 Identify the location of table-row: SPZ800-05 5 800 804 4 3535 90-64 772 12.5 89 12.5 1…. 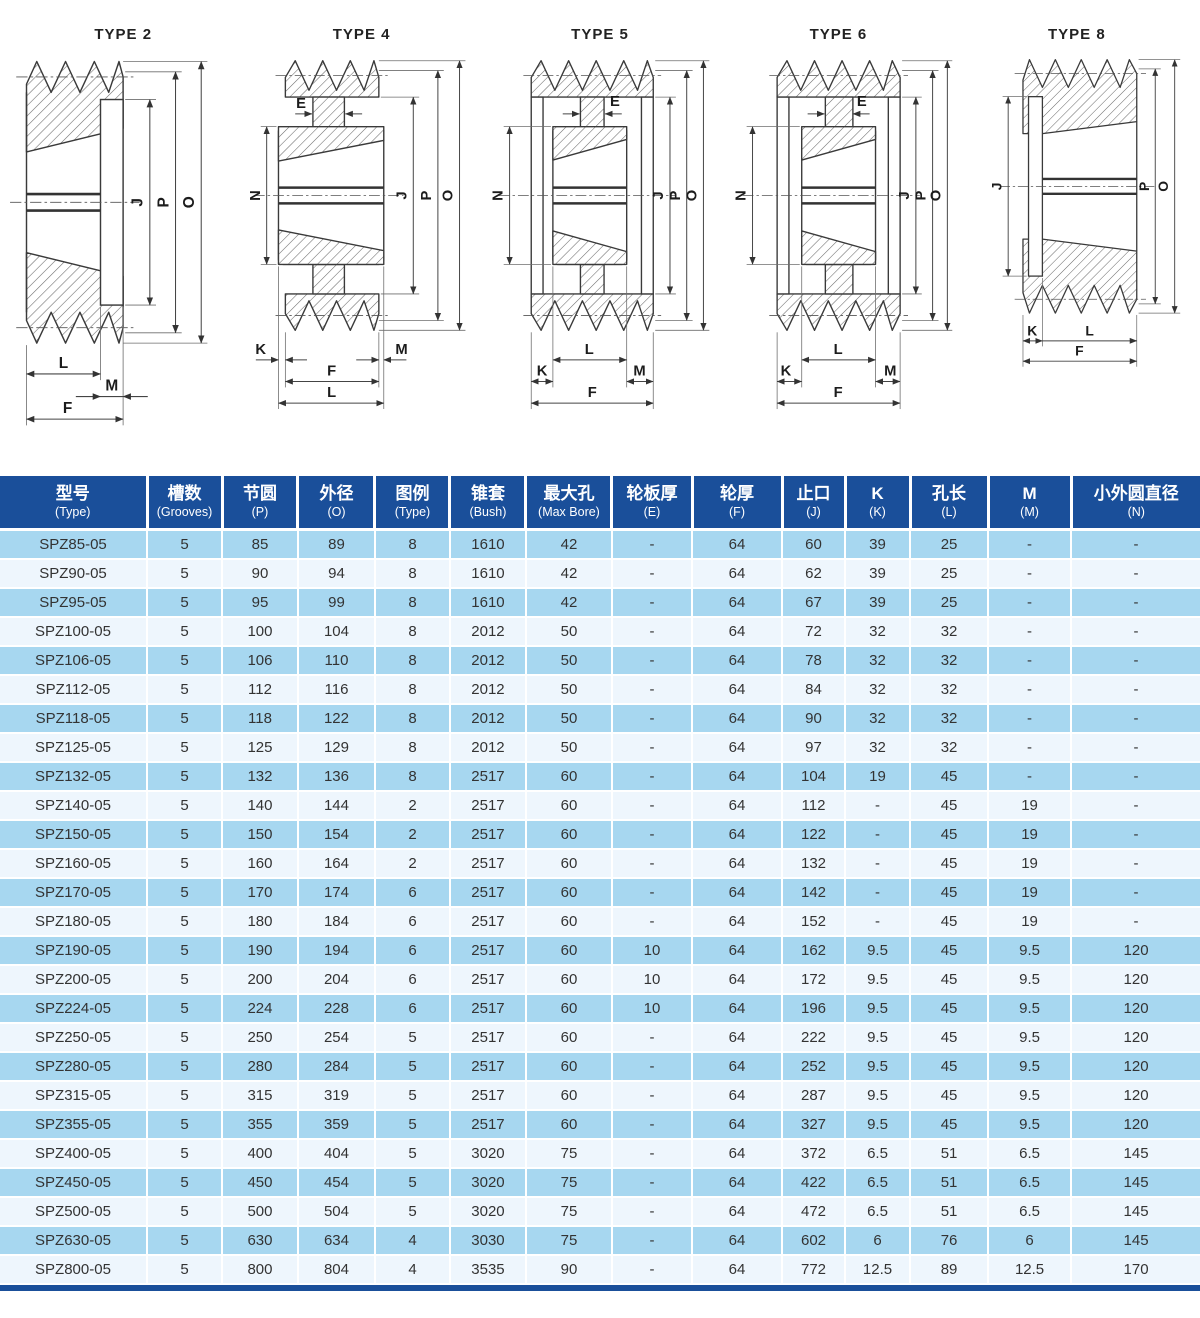
(600, 1270).